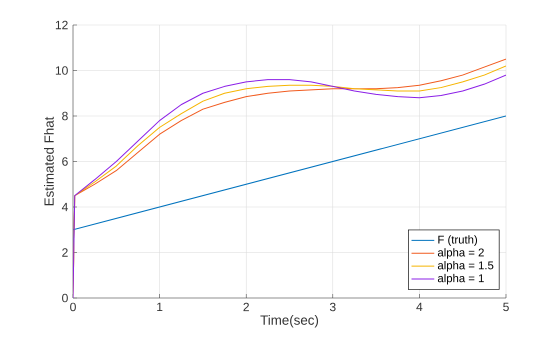 Image resolution: width=560 pixels, height=337 pixels. What do you see at coordinates (458, 240) in the screenshot?
I see `legend-label: F (truth)` at bounding box center [458, 240].